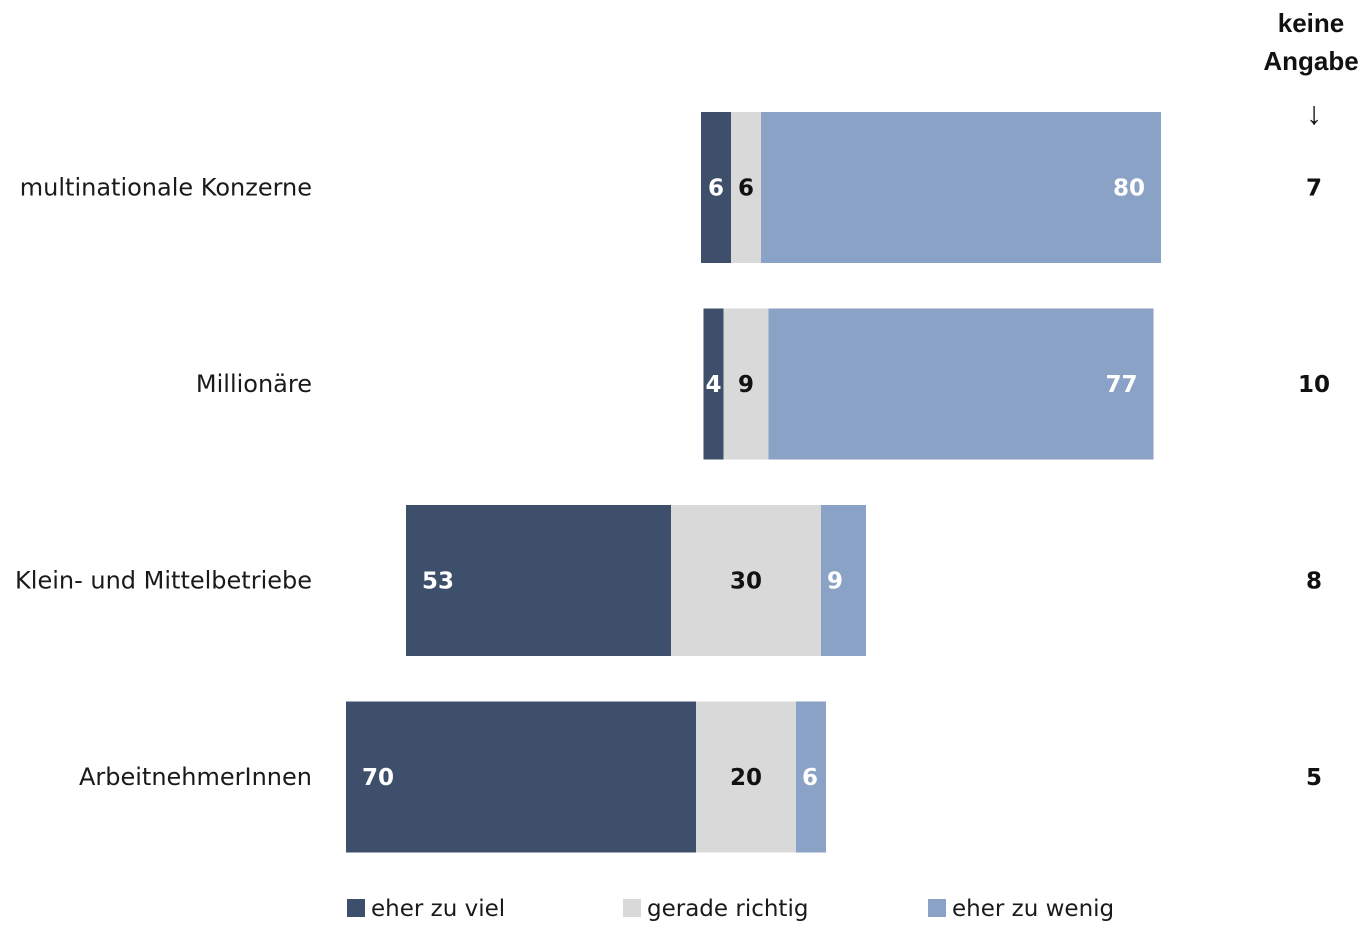 This screenshot has width=1367, height=930. What do you see at coordinates (378, 778) in the screenshot?
I see `data-label-eher-zu-viel: 70` at bounding box center [378, 778].